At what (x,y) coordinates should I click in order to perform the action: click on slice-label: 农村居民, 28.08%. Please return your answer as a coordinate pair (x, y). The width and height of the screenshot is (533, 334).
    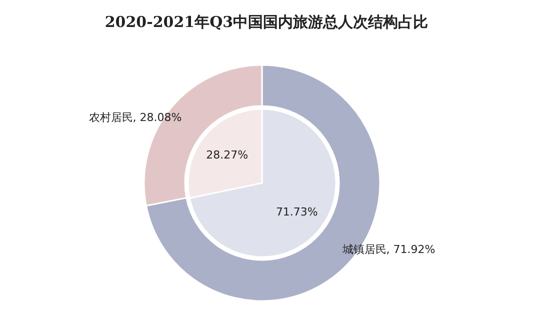
    Looking at the image, I should click on (135, 117).